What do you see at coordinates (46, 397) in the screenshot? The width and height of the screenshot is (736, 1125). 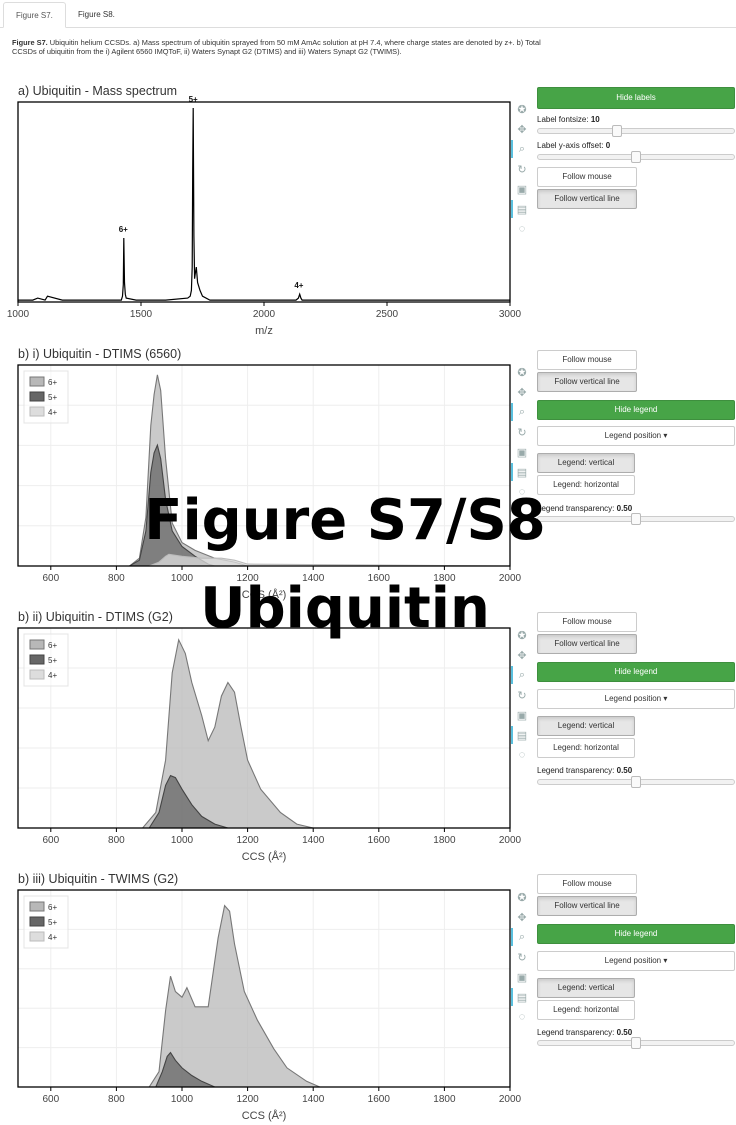 I see `legend: 6+ 5+ 4+` at bounding box center [46, 397].